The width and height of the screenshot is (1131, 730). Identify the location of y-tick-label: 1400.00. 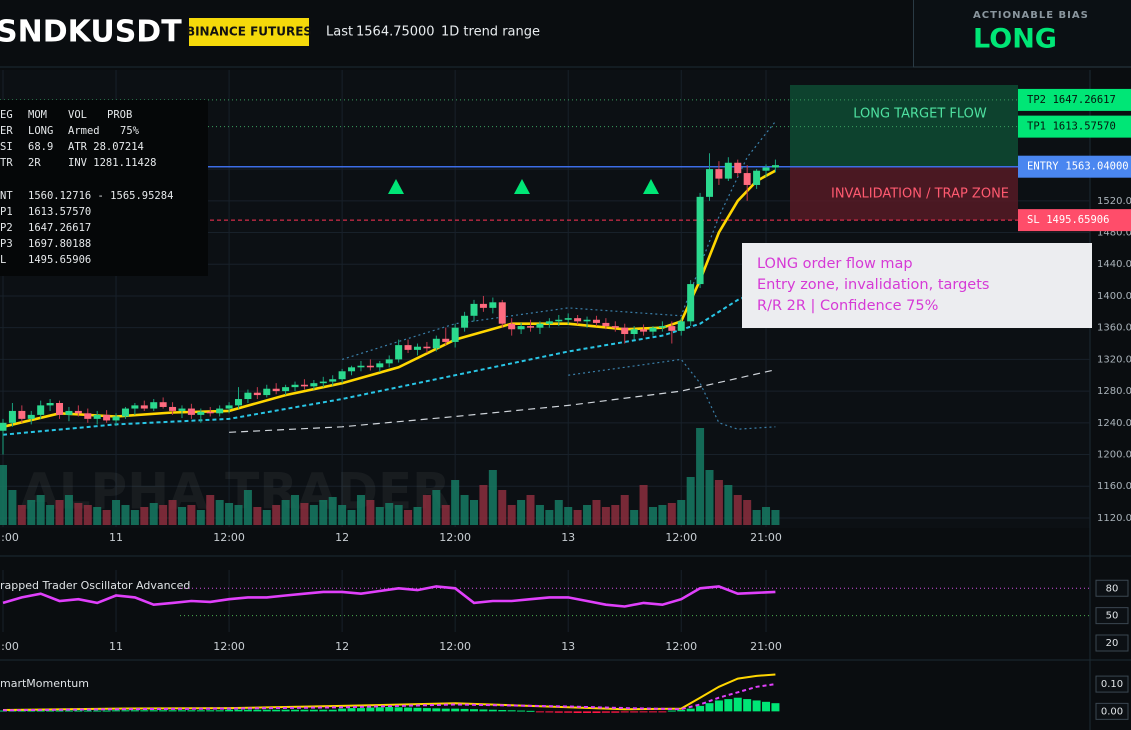
(1114, 296).